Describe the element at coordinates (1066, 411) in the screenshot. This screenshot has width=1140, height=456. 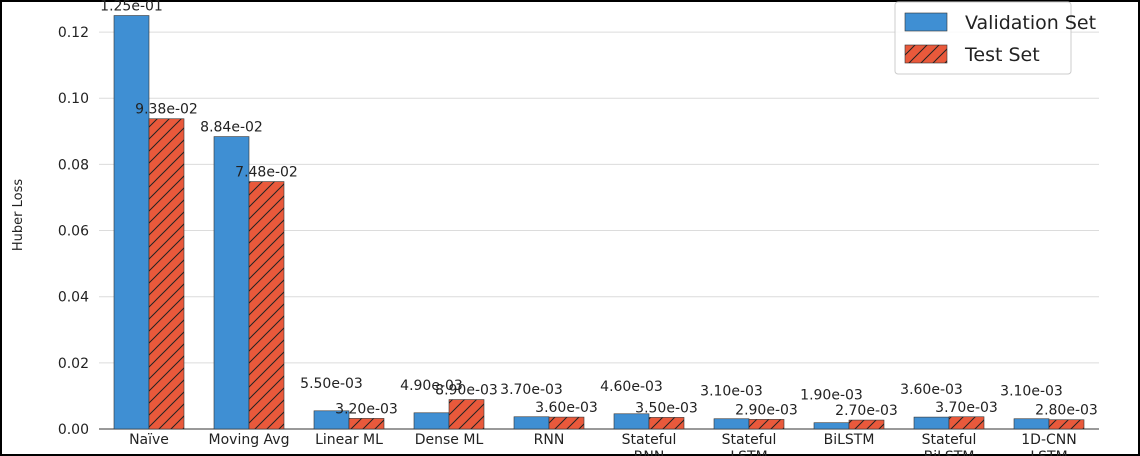
I see `value-label: 2.80e-03` at that location.